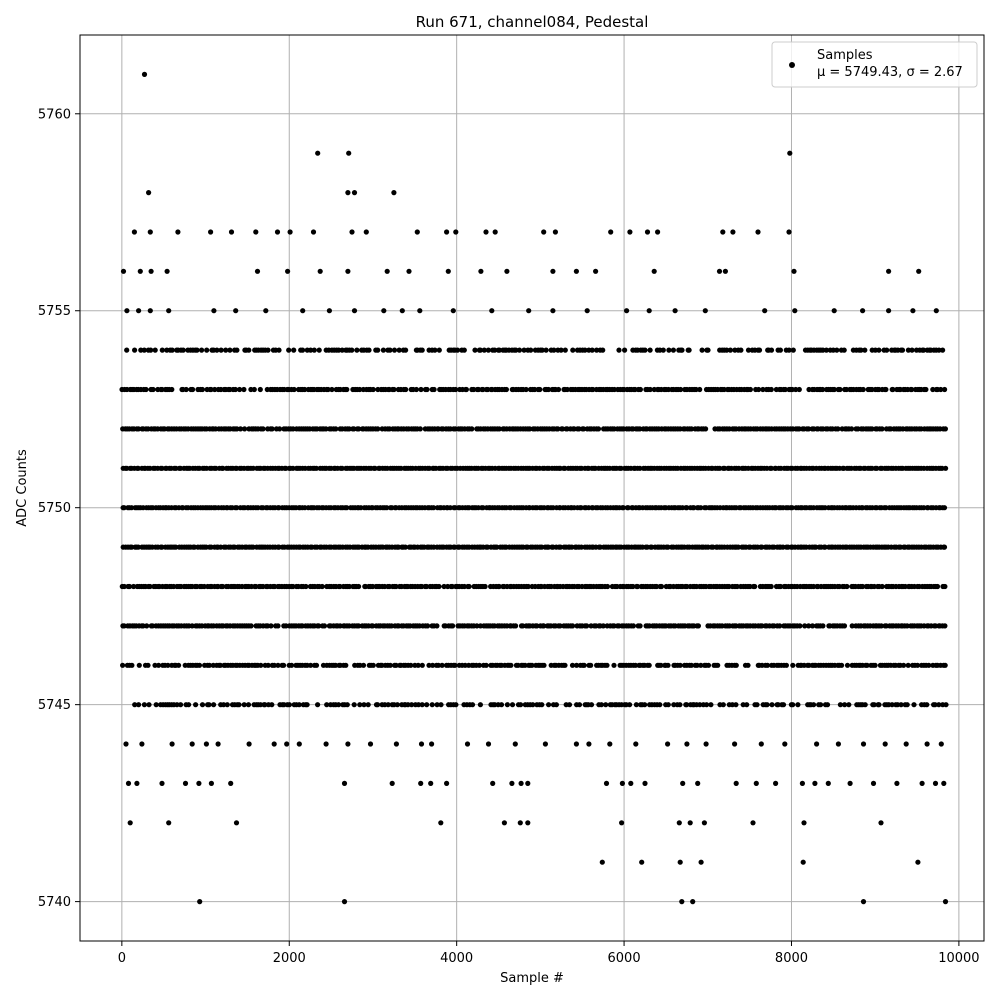 The image size is (1000, 1000). I want to click on x-tick-label: 0, so click(122, 958).